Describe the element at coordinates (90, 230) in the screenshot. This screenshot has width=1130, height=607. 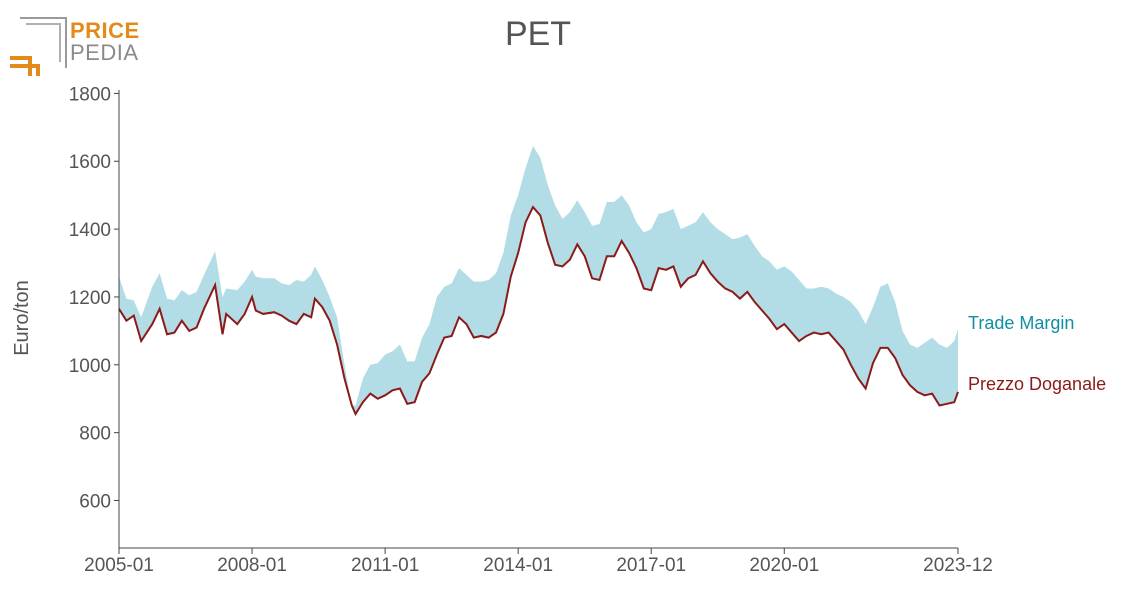
I see `y-tick-label: 1400` at that location.